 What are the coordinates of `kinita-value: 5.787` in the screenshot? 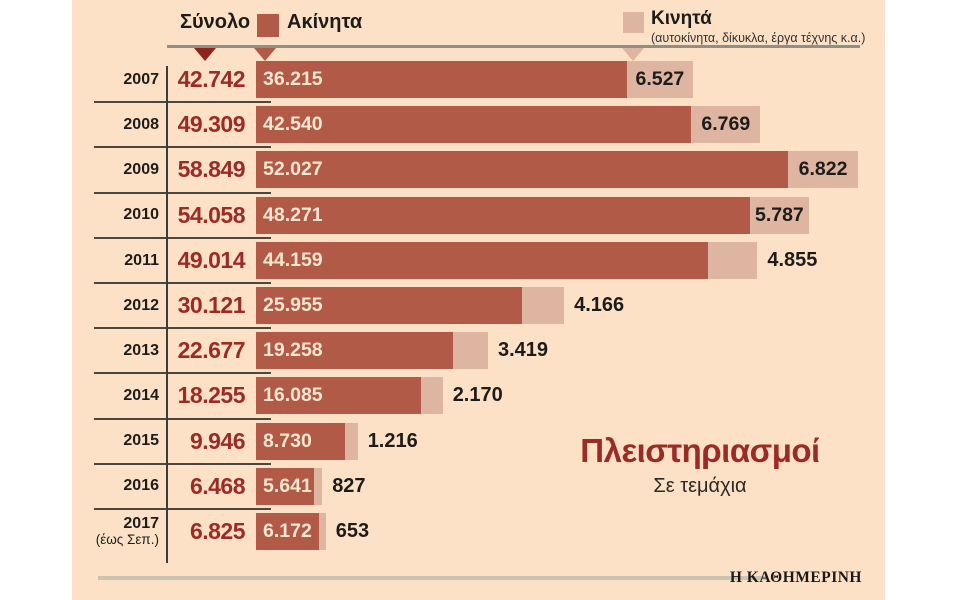 It's located at (779, 214).